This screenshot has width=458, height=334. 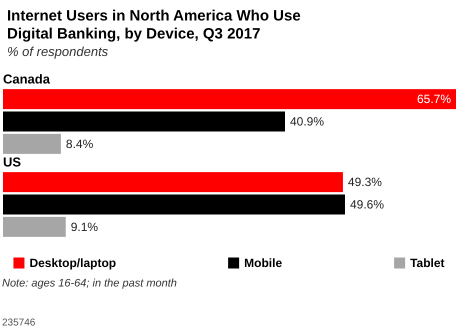 What do you see at coordinates (84, 227) in the screenshot?
I see `data-label: 9.1%` at bounding box center [84, 227].